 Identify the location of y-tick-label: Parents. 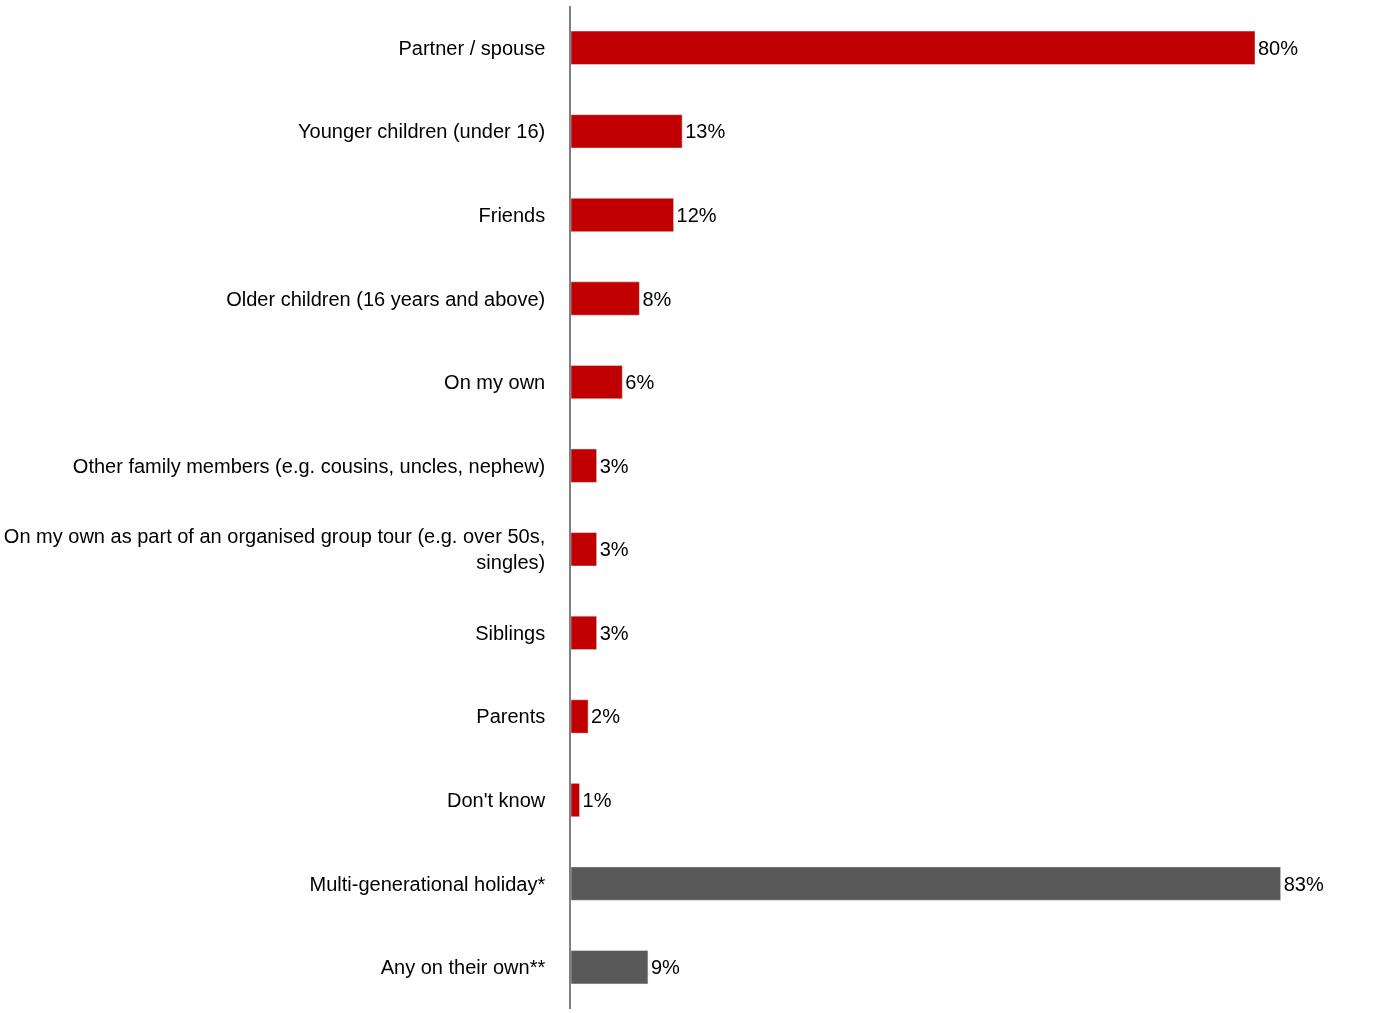
(511, 716).